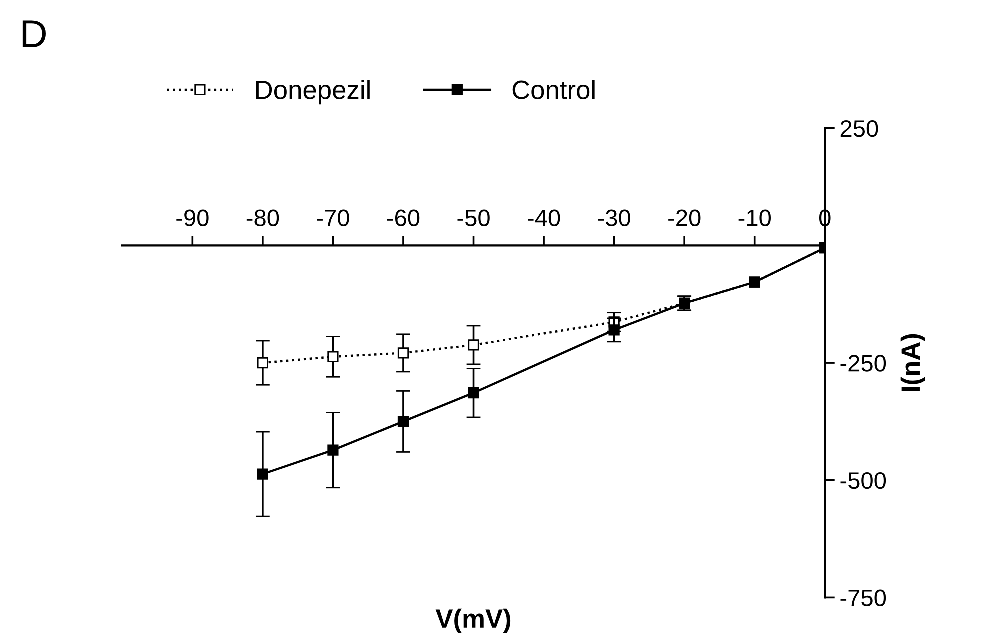 The image size is (987, 642). Describe the element at coordinates (859, 129) in the screenshot. I see `y-tick-label: 250` at that location.